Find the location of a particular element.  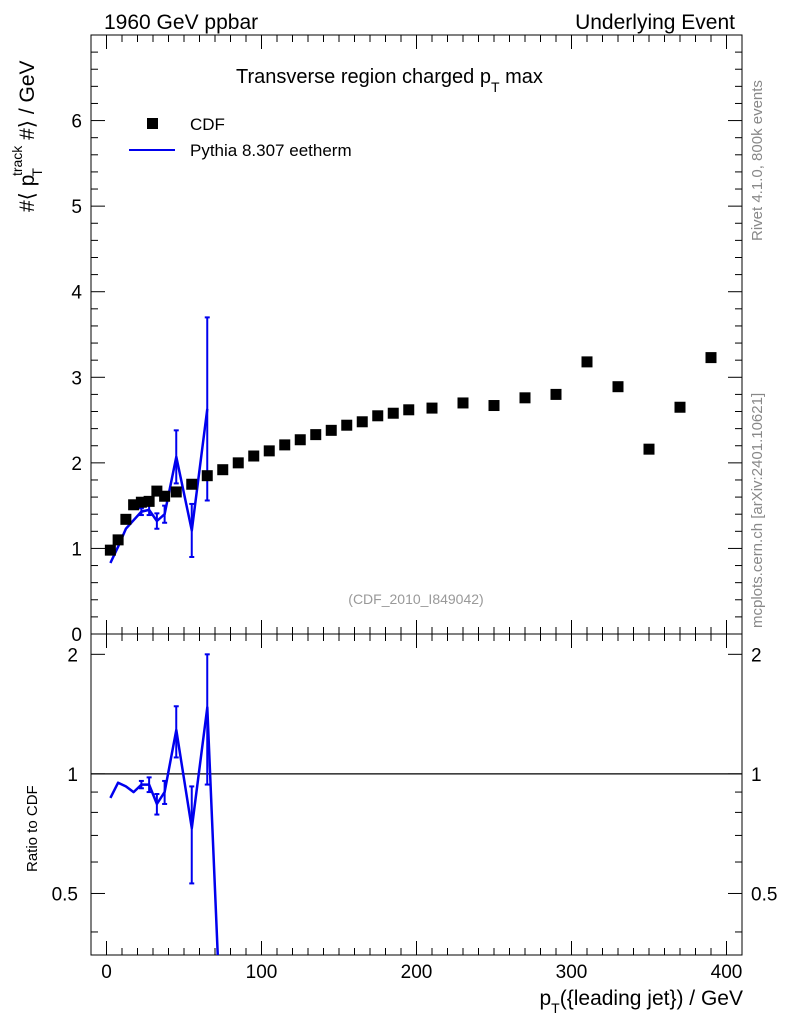

chart-title-main: Transverse region charged p is located at coordinates (363, 77).